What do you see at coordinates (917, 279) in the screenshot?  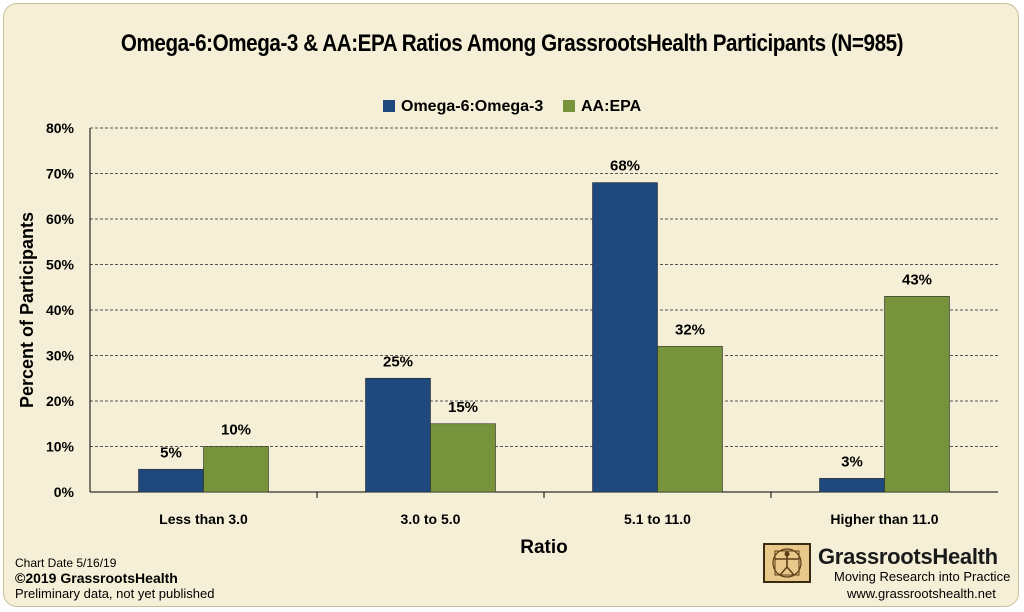 I see `data-label: 43%` at bounding box center [917, 279].